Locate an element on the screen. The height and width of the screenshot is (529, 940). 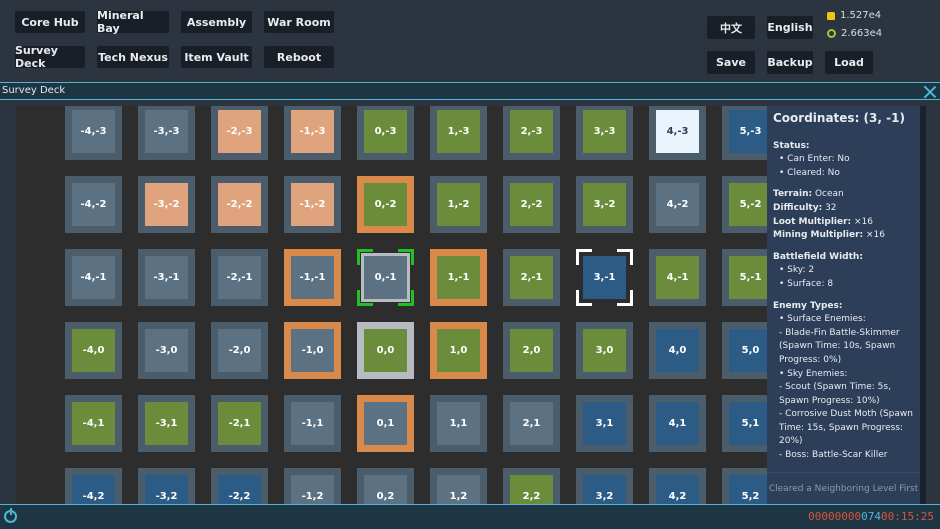
enemy-types-label: Enemy Types: is located at coordinates (808, 305).